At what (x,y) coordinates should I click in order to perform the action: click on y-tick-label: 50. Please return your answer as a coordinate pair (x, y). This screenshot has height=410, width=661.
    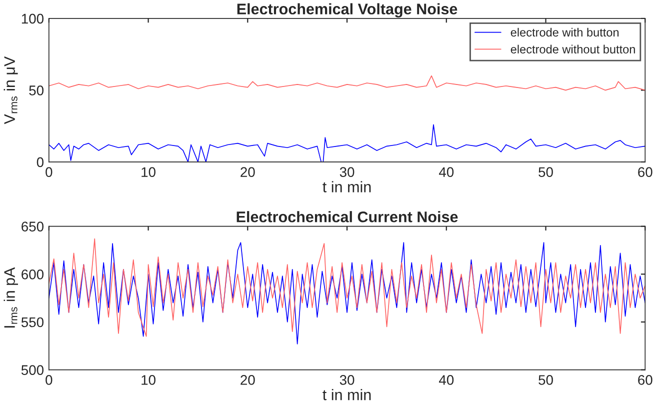
    Looking at the image, I should click on (36, 91).